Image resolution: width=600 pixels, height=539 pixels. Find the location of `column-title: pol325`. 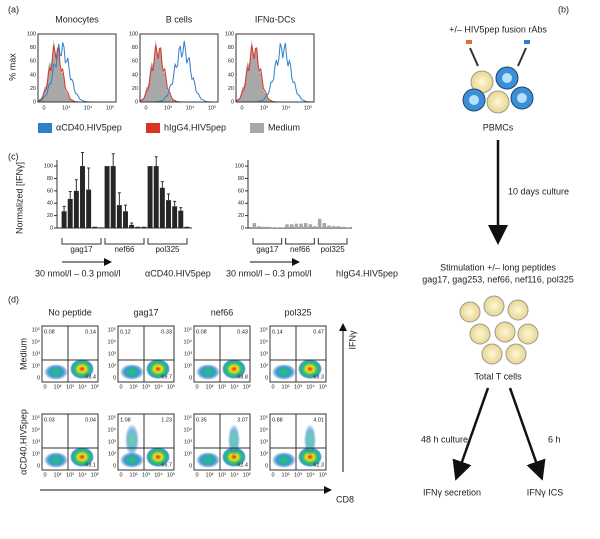

column-title: pol325 is located at coordinates (297, 312).